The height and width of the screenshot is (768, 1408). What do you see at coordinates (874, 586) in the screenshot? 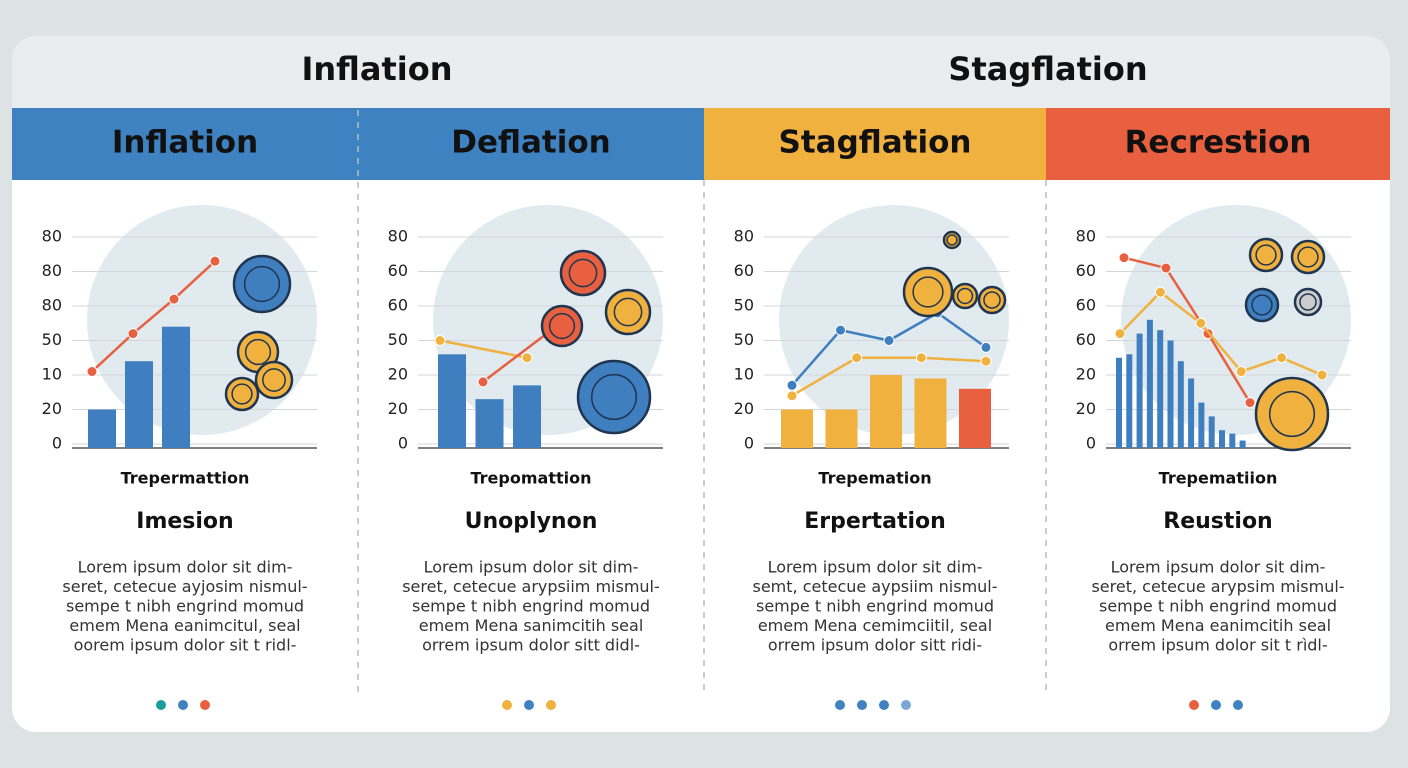
I see `body-line: semt, cetecue aypsiim nismul-` at bounding box center [874, 586].